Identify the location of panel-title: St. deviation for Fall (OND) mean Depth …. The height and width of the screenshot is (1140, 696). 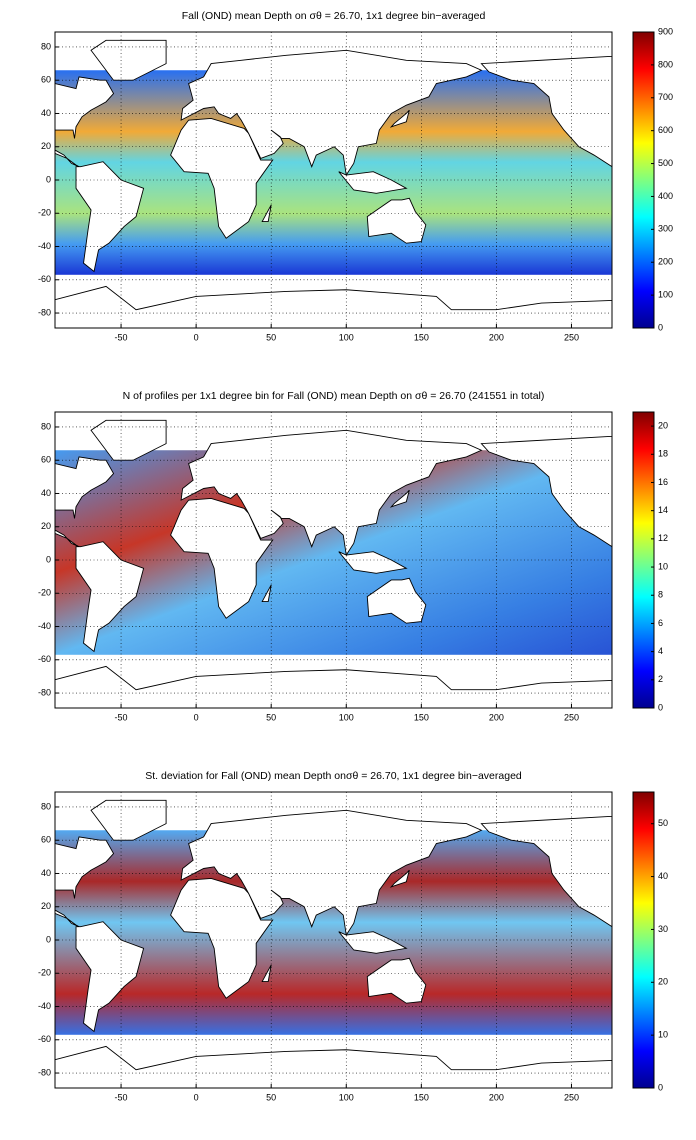
(333, 776).